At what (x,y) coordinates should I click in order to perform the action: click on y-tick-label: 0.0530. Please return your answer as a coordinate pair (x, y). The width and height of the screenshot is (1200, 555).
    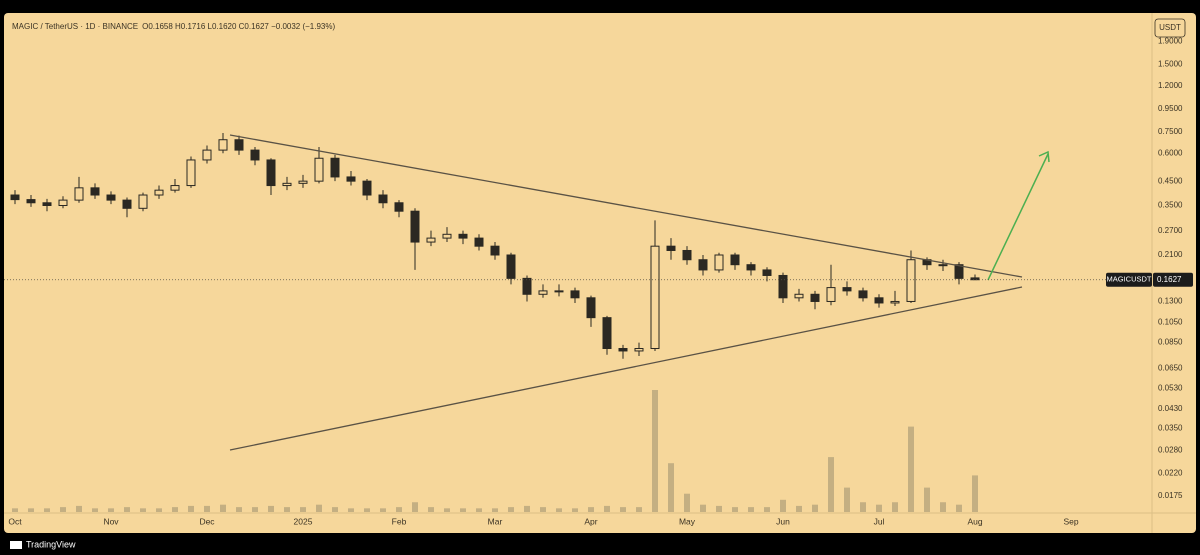
    Looking at the image, I should click on (1170, 388).